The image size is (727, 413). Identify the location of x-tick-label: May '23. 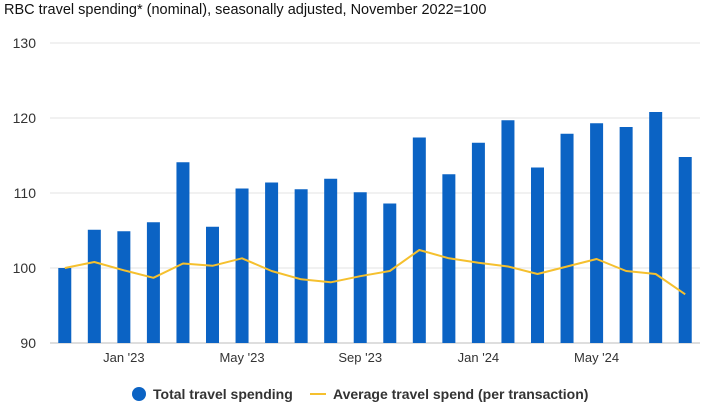
(241, 357).